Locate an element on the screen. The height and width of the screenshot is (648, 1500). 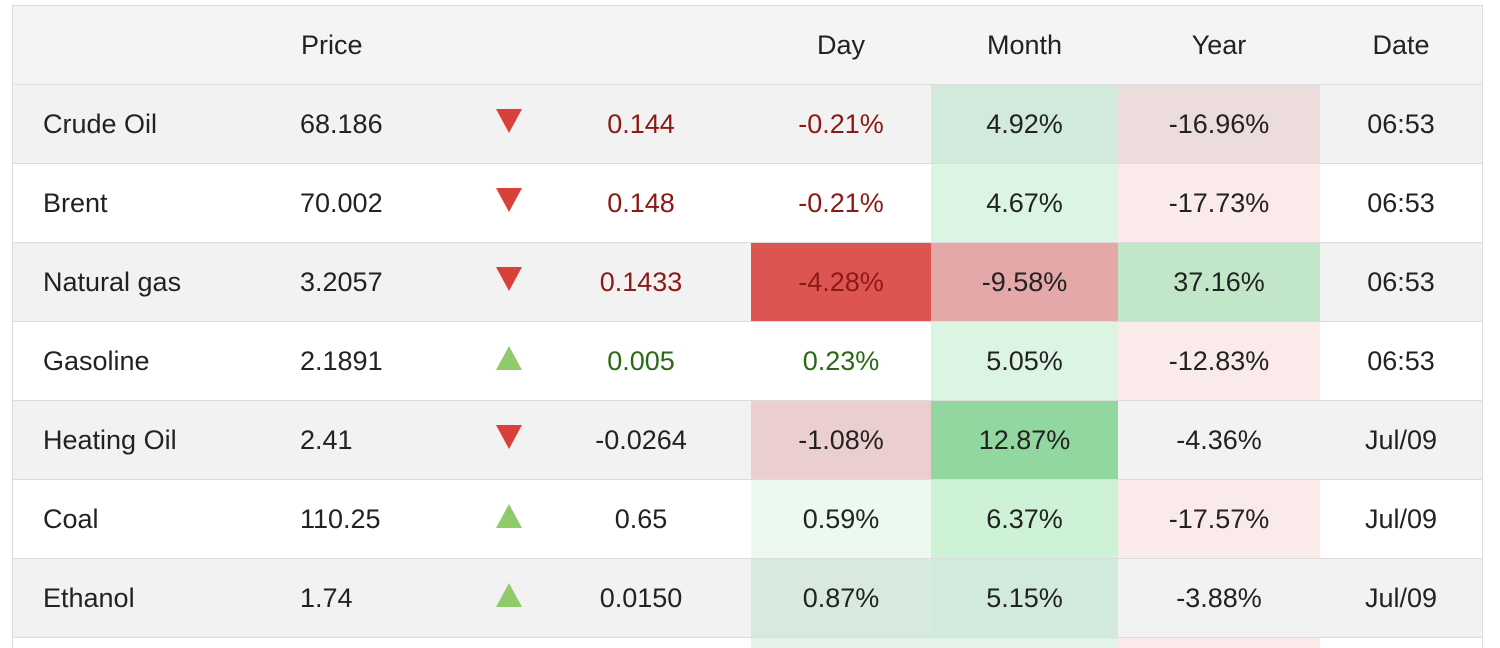
year-change-cell: -17.73% is located at coordinates (1219, 203).